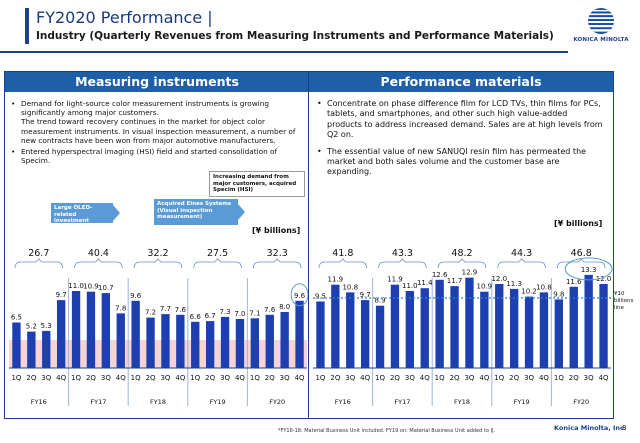 The height and width of the screenshot is (443, 640). Describe the element at coordinates (461, 82) in the screenshot. I see `panel-heading: Performance materials` at that location.